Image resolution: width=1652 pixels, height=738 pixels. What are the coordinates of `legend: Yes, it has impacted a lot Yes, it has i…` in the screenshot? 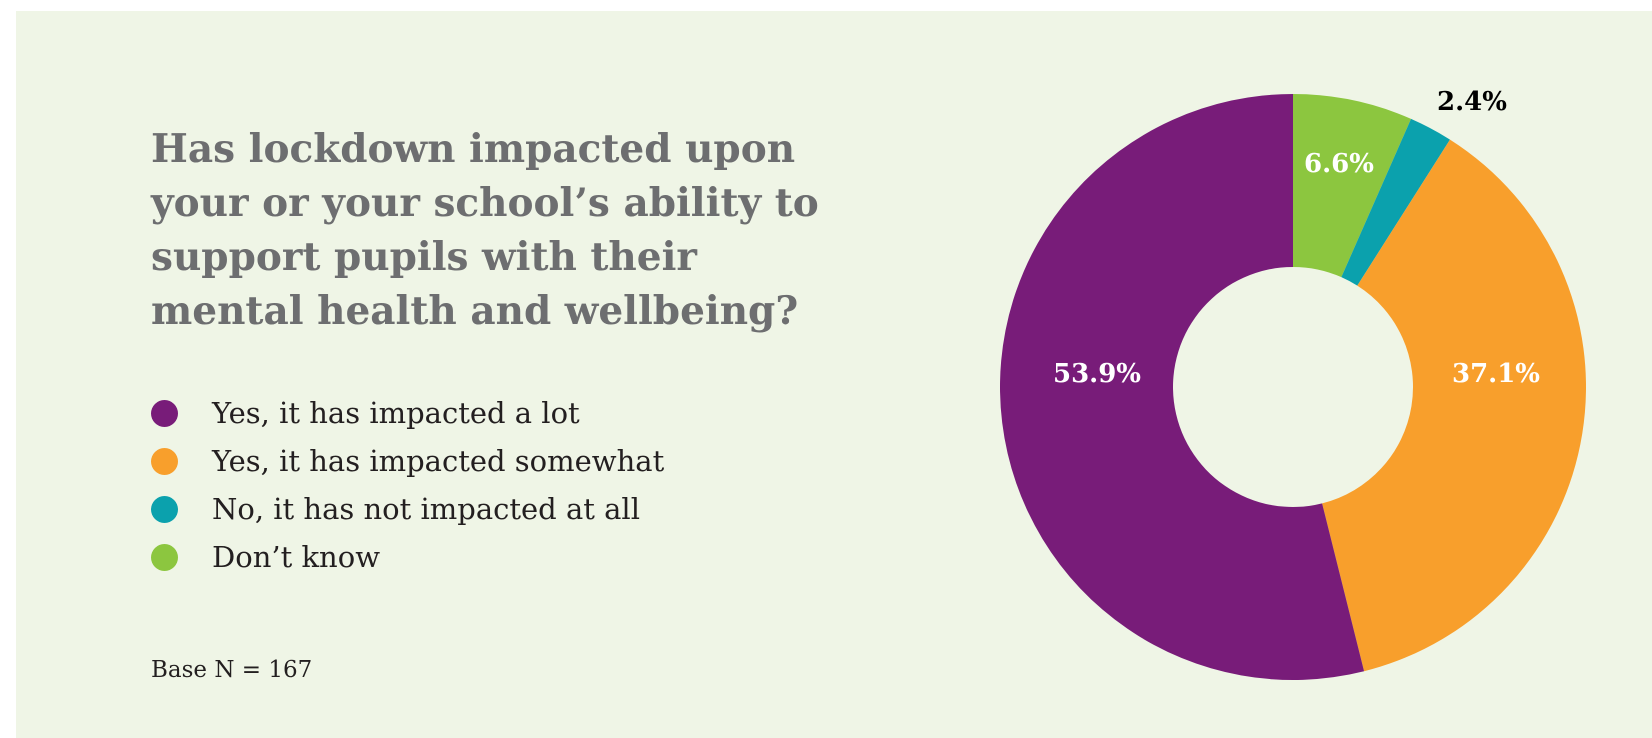 It's located at (501, 485).